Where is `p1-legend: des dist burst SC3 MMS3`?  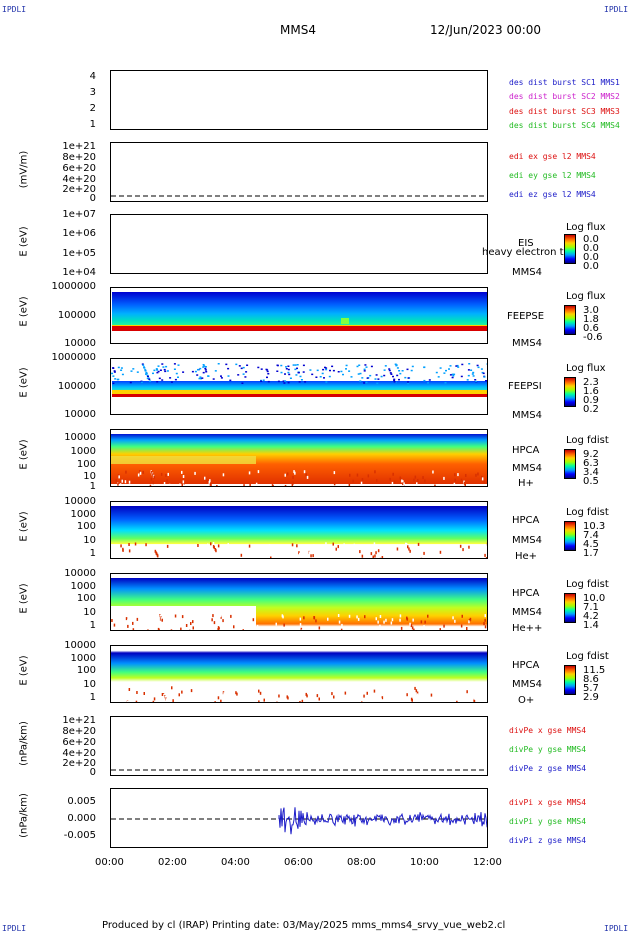
p1-legend: des dist burst SC3 MMS3 is located at coordinates (564, 111).